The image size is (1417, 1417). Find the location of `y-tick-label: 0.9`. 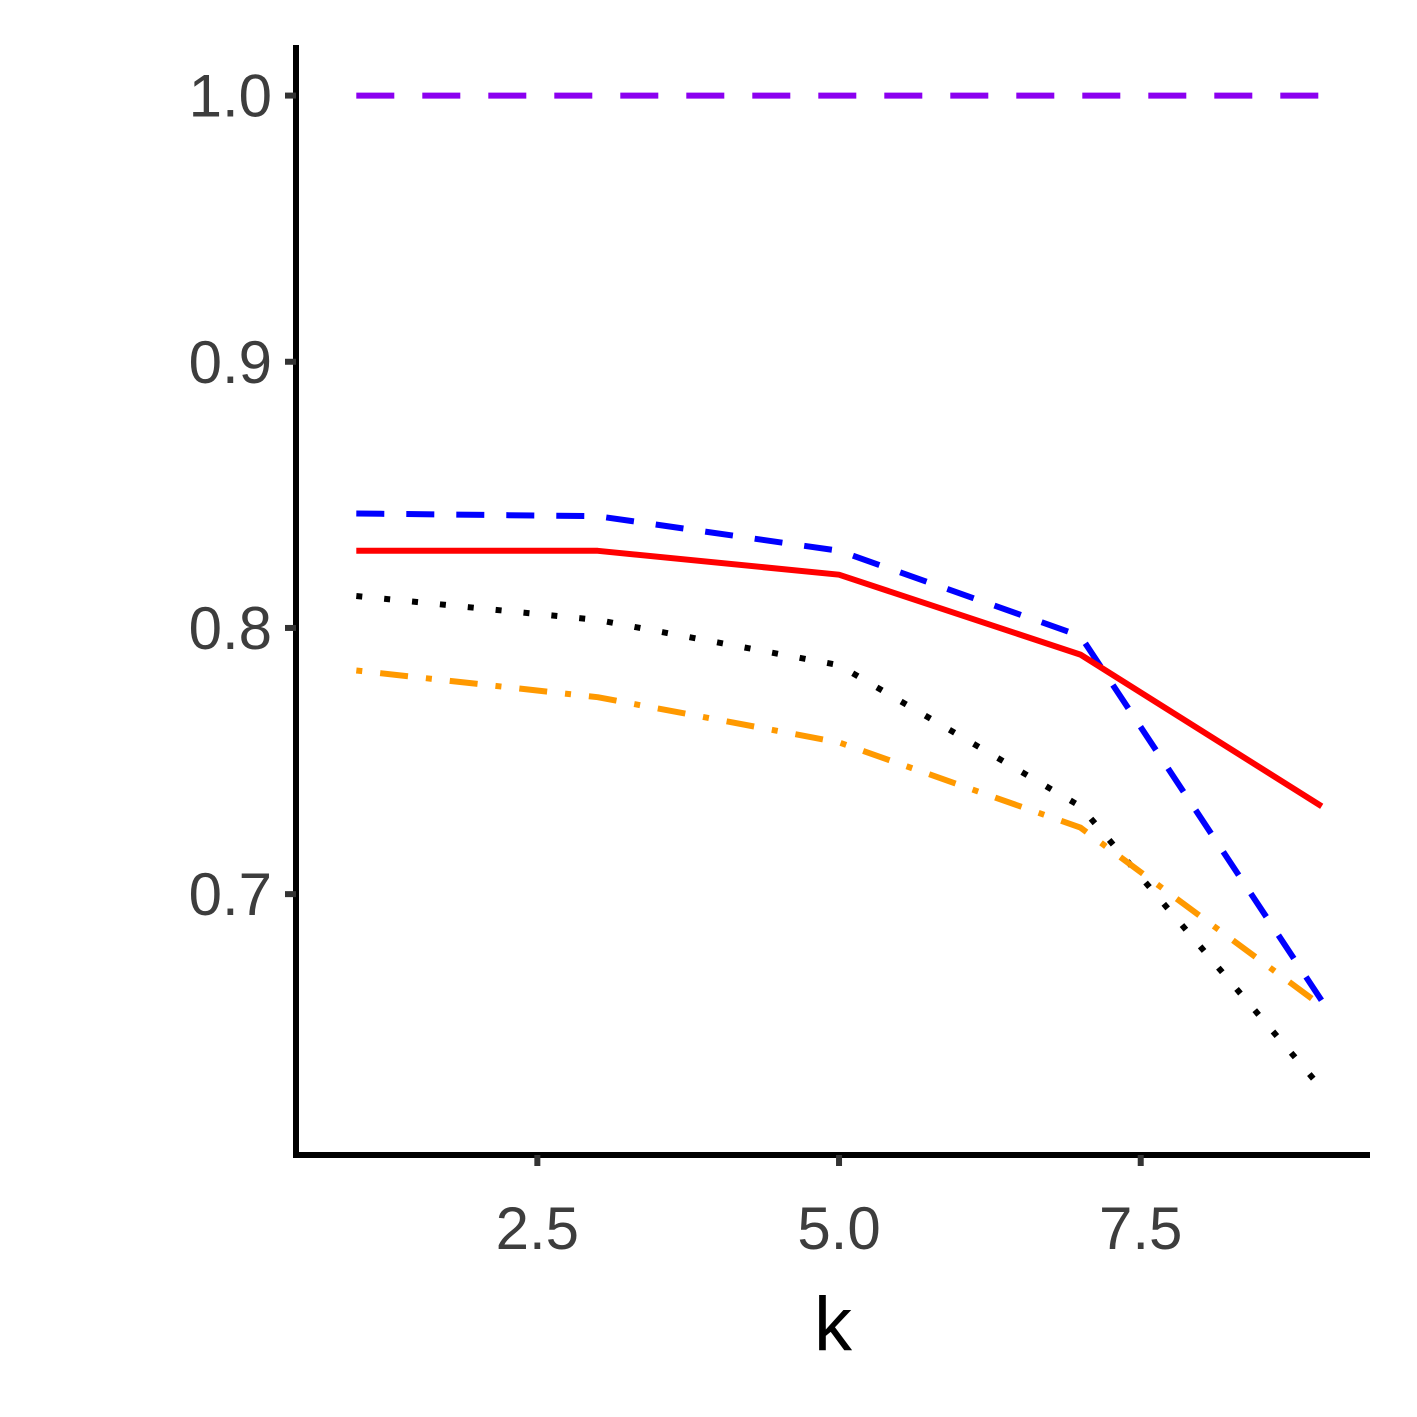

y-tick-label: 0.9 is located at coordinates (230, 362).